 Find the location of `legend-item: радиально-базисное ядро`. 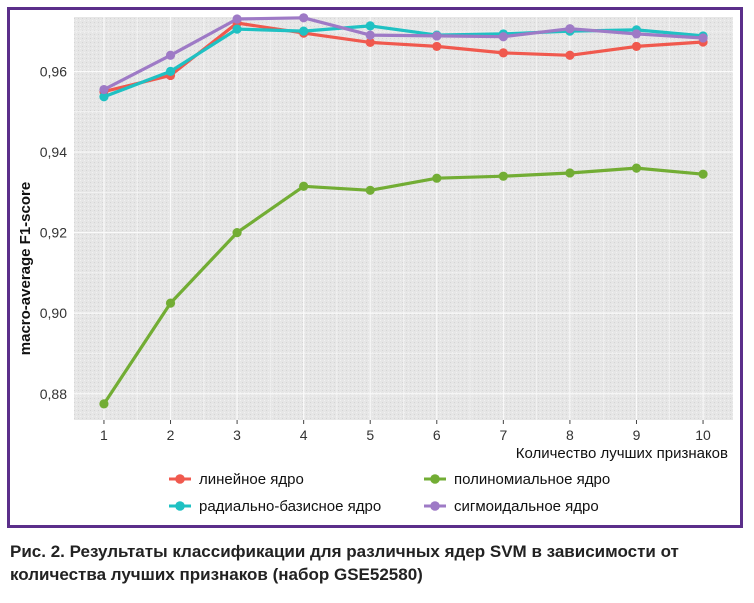

legend-item: радиально-базисное ядро is located at coordinates (275, 506).